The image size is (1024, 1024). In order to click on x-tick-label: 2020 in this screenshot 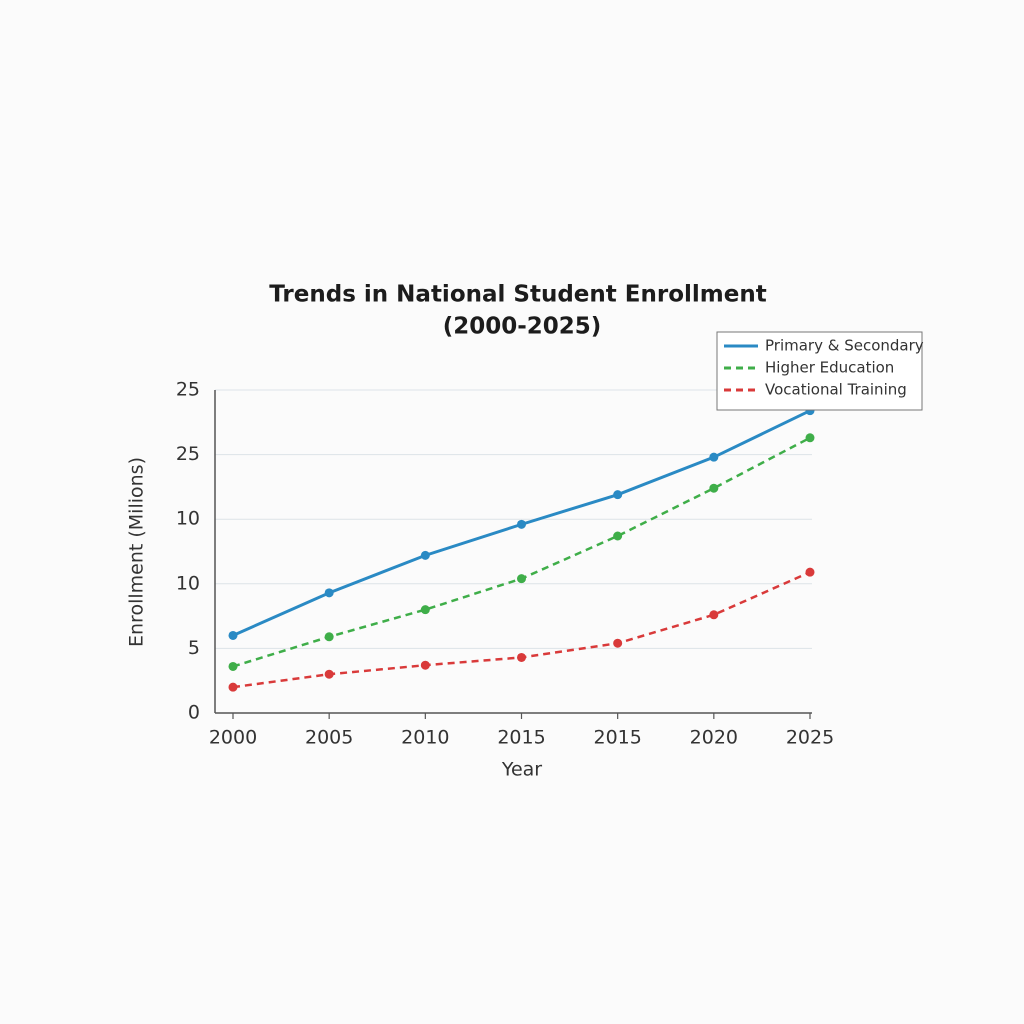, I will do `click(714, 738)`.